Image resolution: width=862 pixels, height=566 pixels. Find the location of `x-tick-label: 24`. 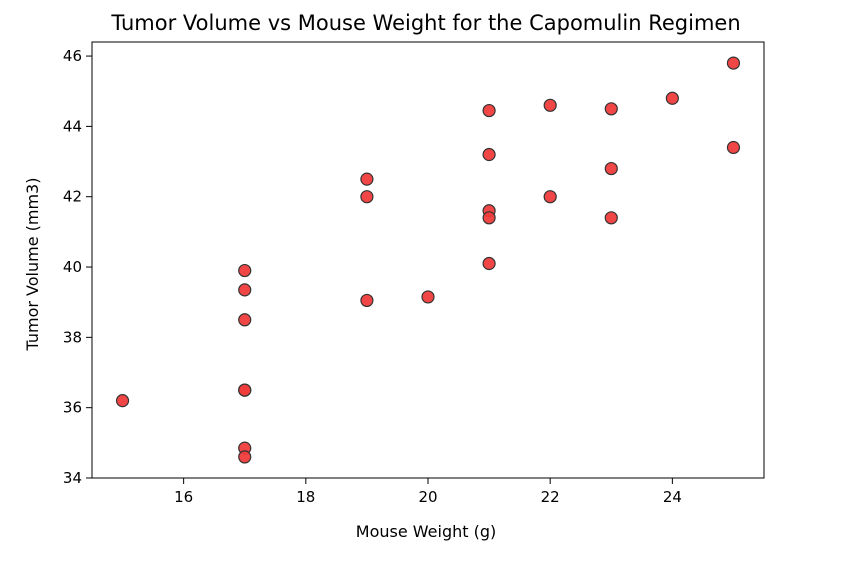

x-tick-label: 24 is located at coordinates (672, 497).